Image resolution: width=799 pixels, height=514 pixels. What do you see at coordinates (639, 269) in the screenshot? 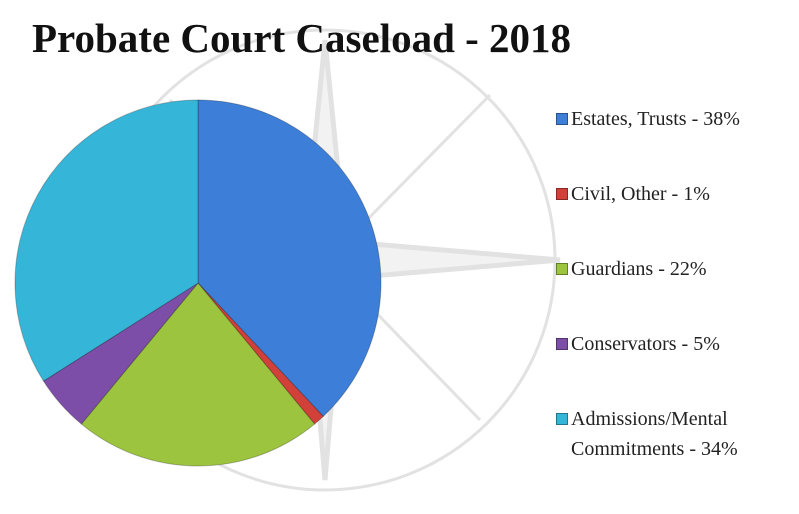
I see `legend-label: Guardians - 22%` at bounding box center [639, 269].